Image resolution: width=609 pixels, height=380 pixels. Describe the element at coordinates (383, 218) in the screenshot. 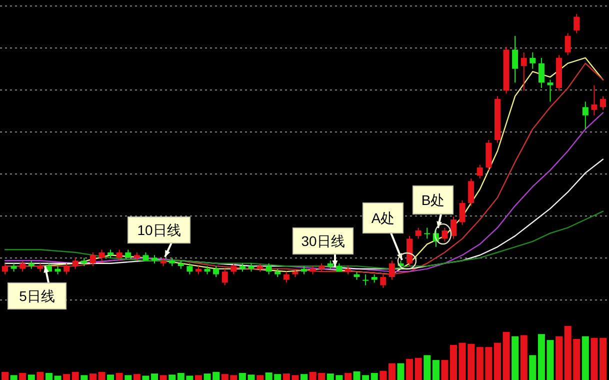

I see `annotation: A处` at that location.